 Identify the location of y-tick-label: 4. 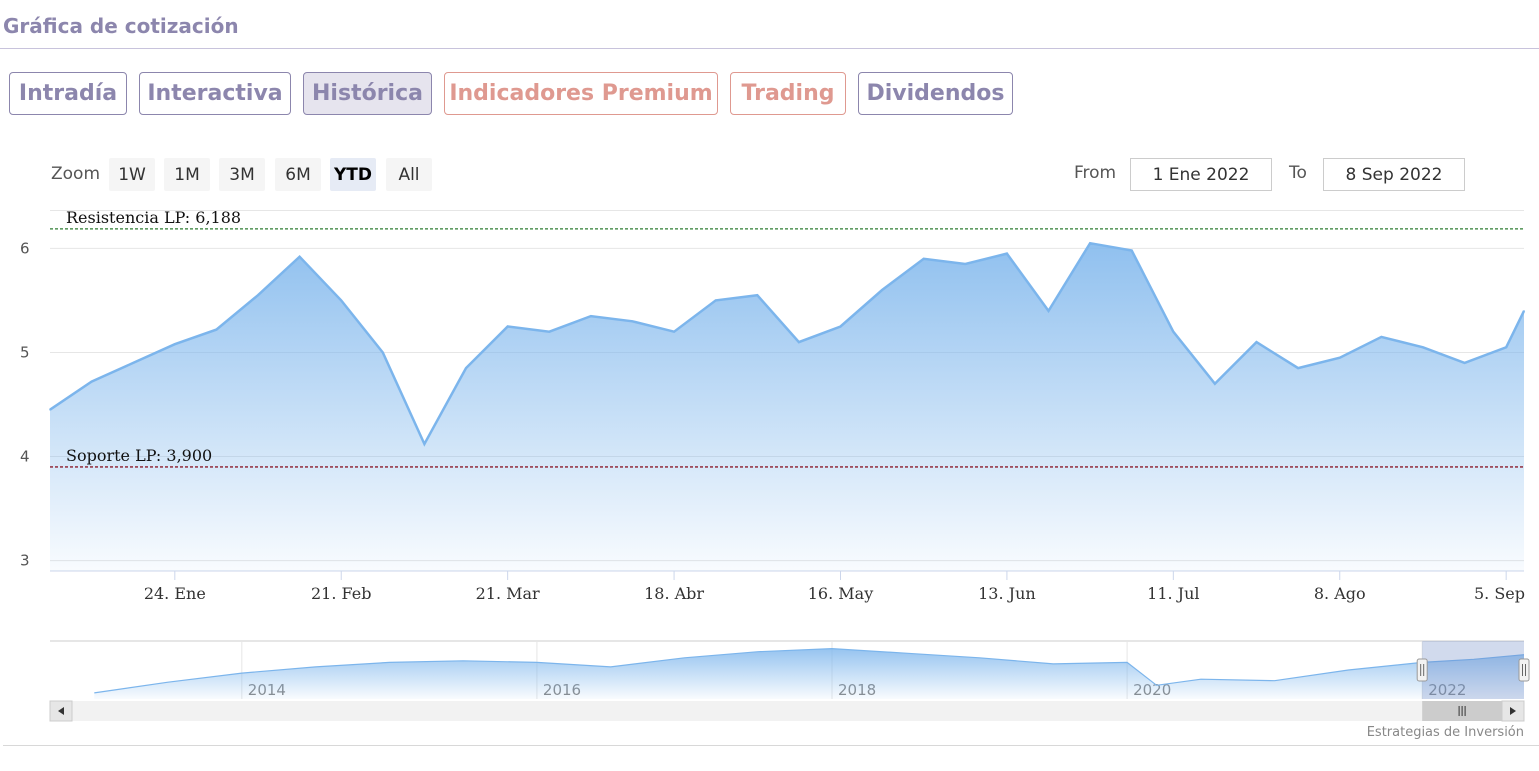
(25, 457).